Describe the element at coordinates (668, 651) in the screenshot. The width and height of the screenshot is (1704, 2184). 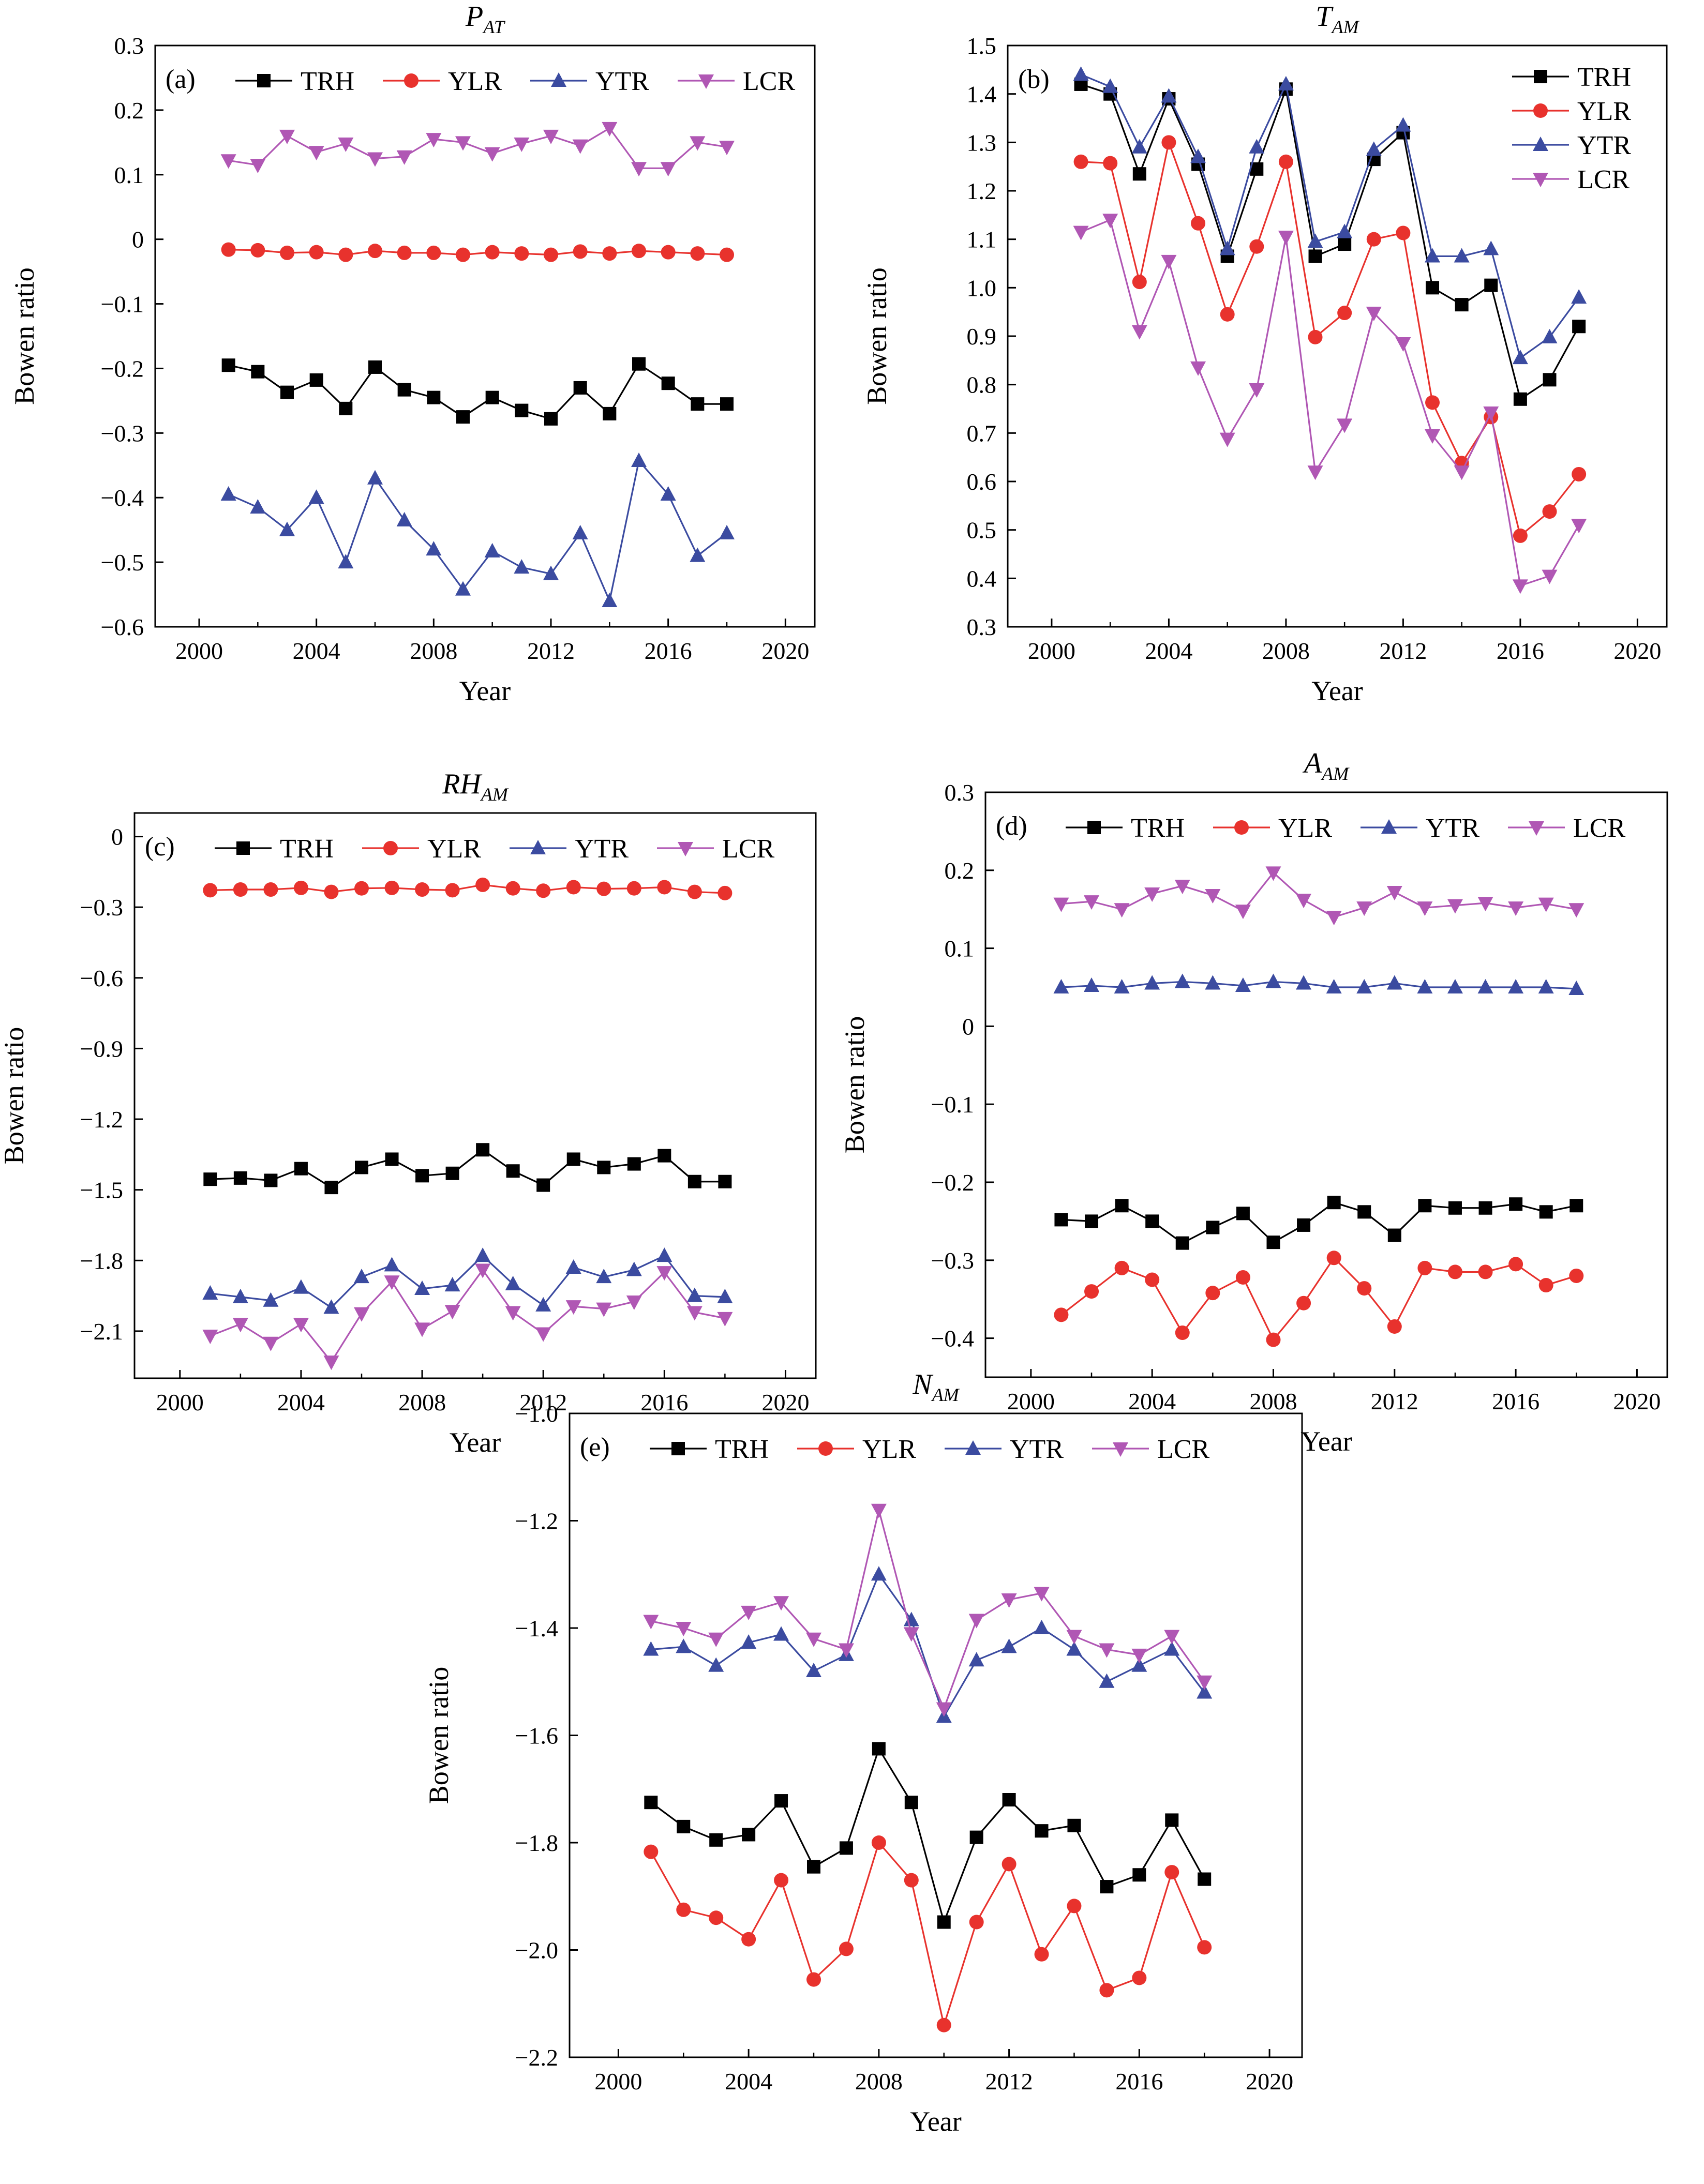
I see `x-tick-label: 2016` at that location.